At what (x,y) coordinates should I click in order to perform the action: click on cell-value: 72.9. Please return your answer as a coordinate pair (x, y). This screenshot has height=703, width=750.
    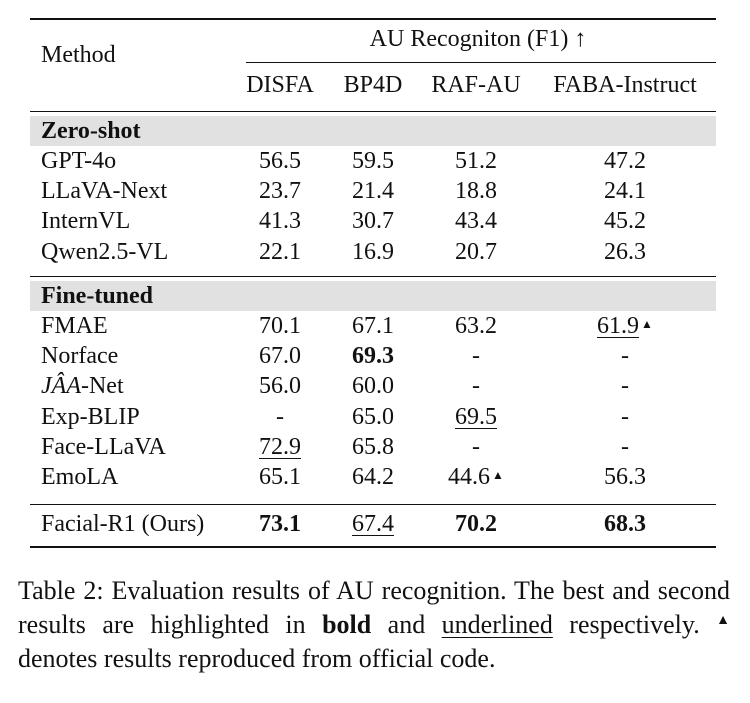
    Looking at the image, I should click on (280, 446).